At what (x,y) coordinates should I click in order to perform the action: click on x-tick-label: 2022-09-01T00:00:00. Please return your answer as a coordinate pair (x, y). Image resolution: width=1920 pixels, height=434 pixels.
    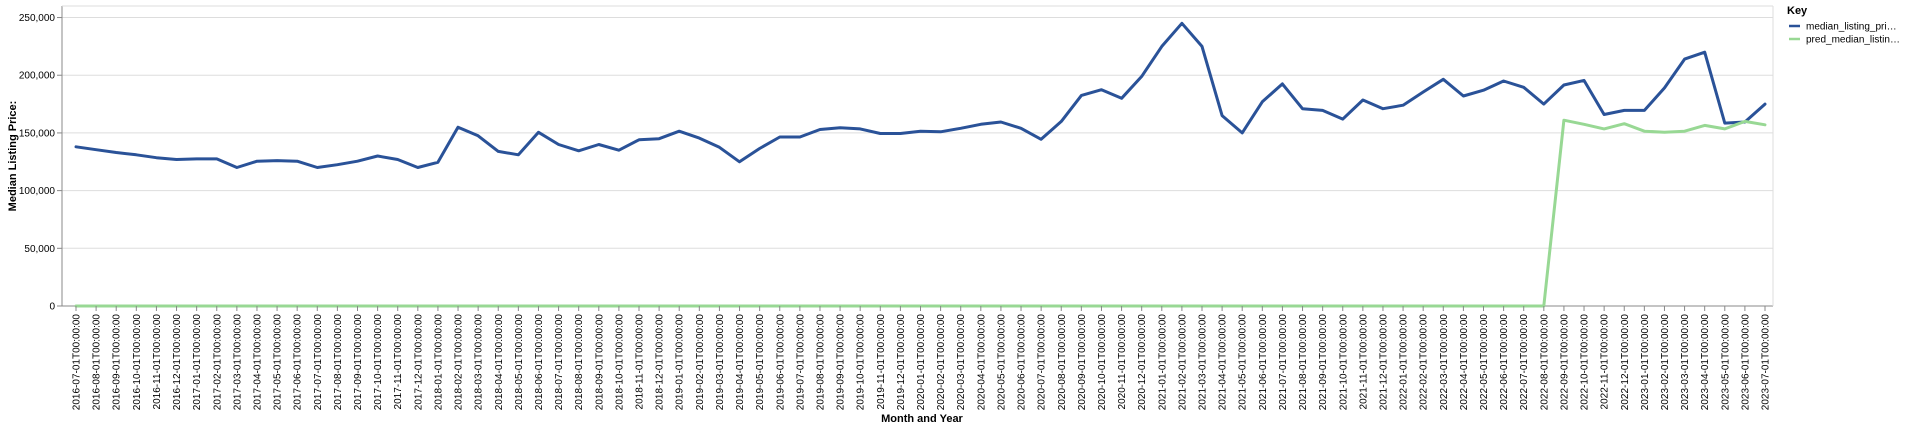
    Looking at the image, I should click on (1564, 362).